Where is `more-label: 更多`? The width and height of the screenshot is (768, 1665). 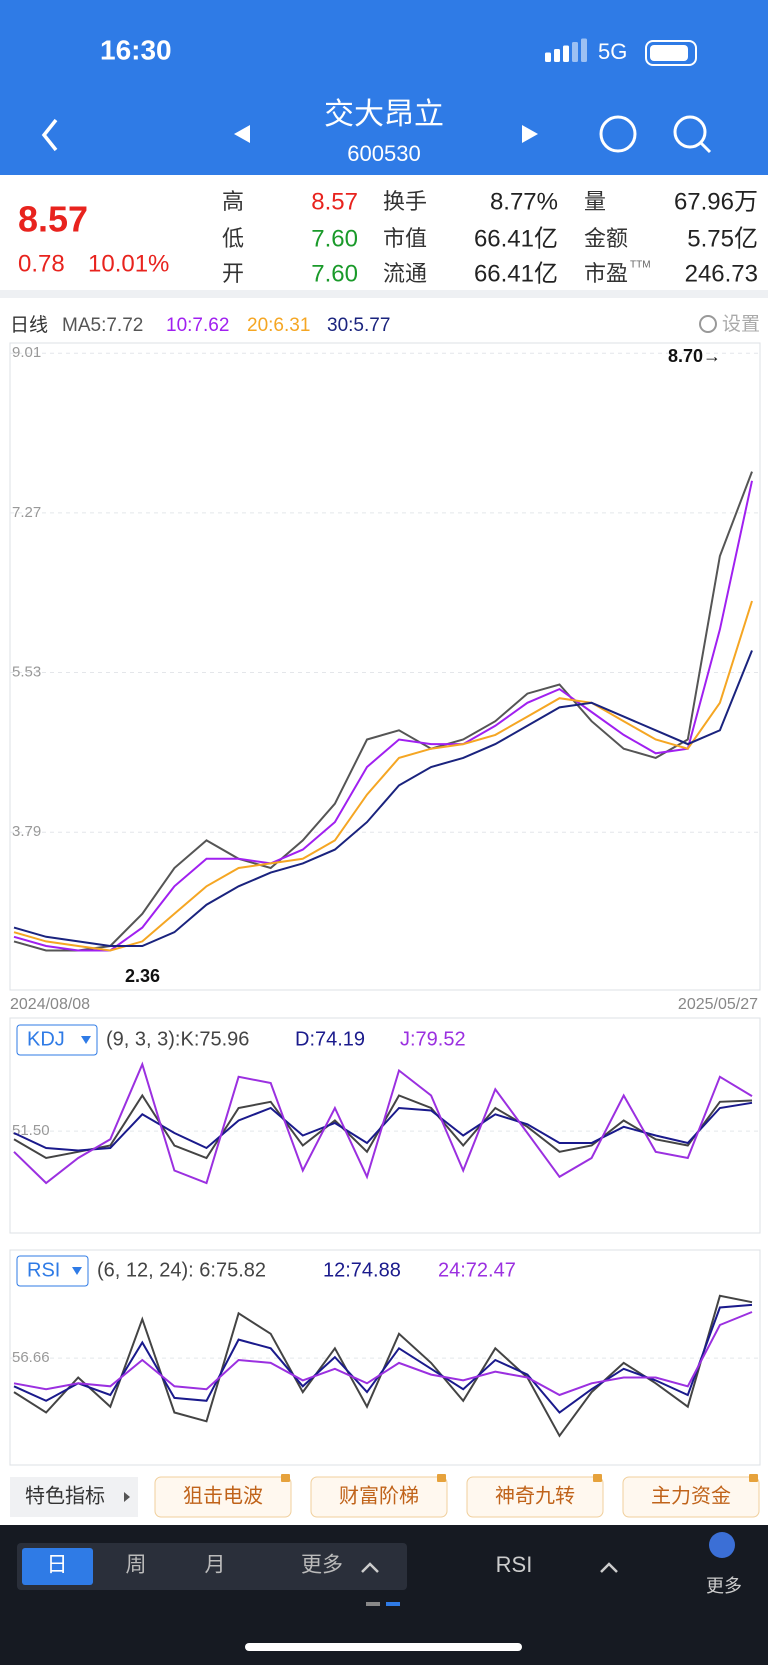
more-label: 更多 is located at coordinates (724, 1586).